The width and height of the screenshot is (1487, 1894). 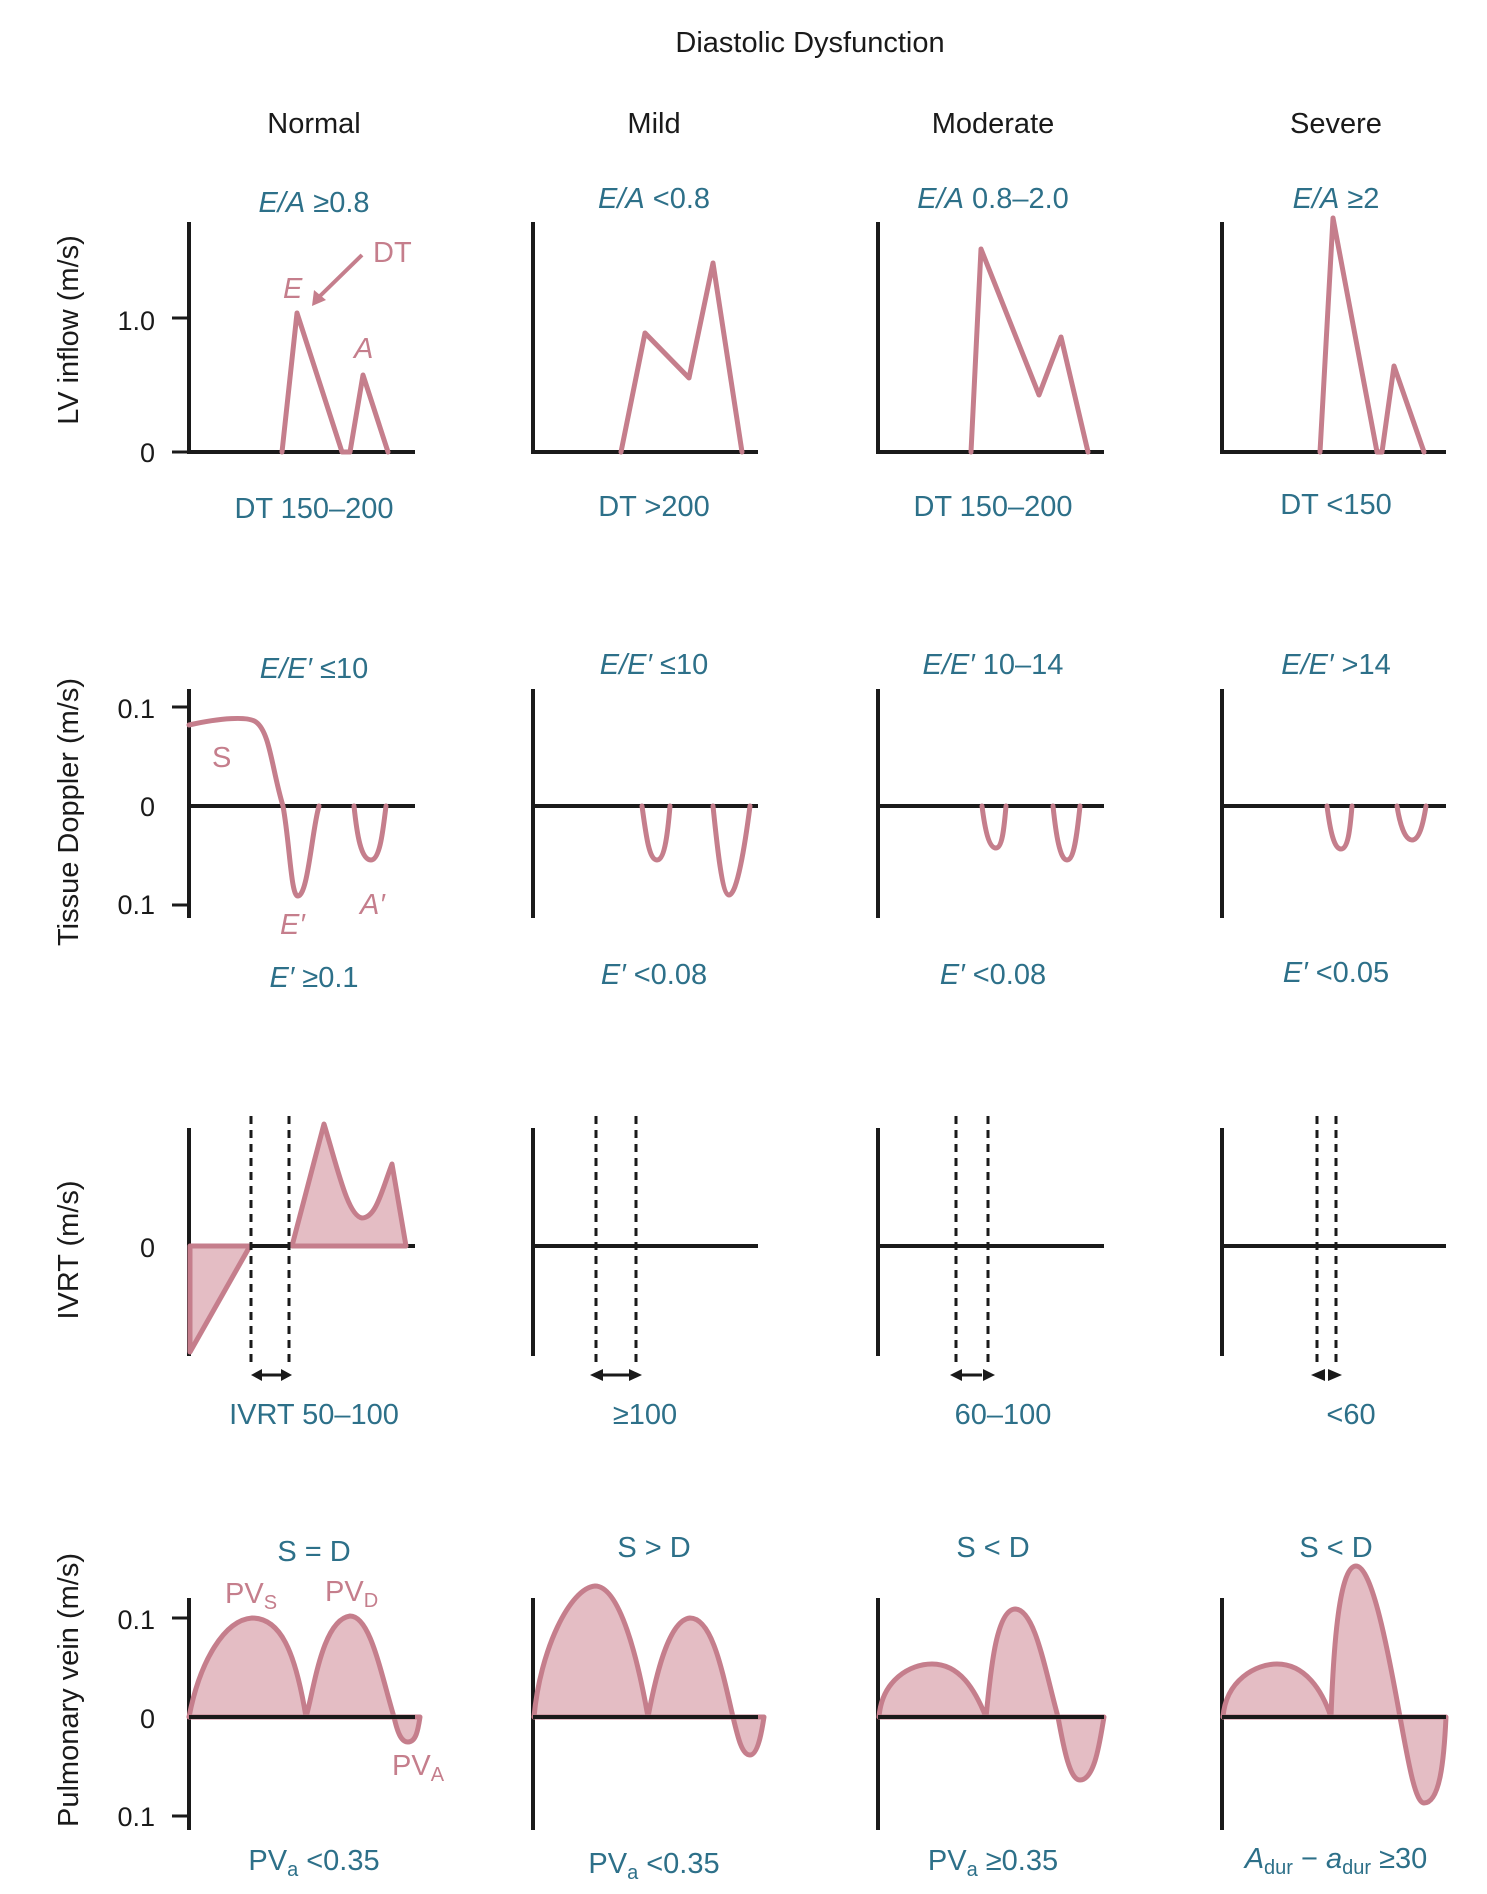 I want to click on pv-pvd-label: PVD, so click(x=351, y=1594).